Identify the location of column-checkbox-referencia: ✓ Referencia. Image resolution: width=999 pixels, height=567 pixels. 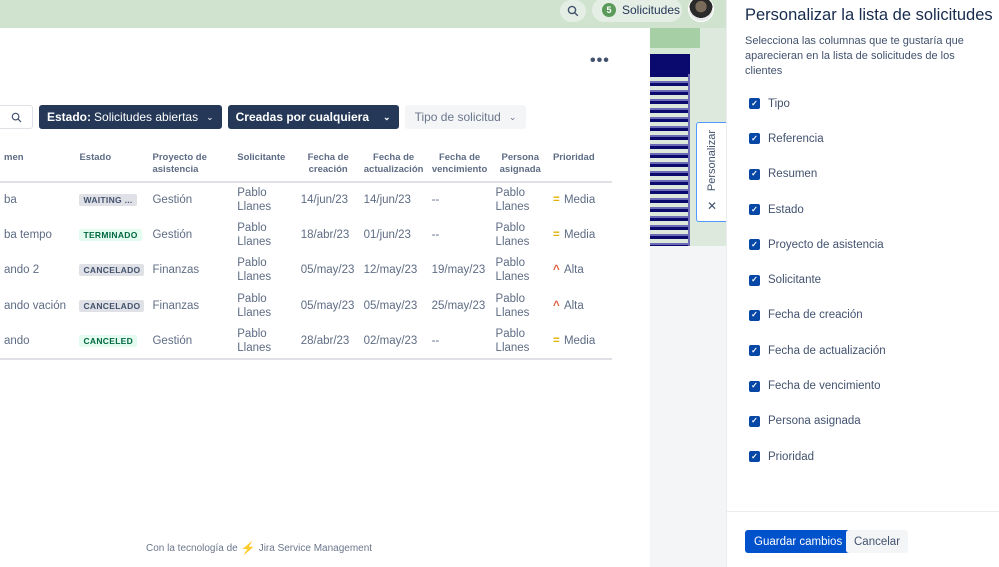
(817, 138).